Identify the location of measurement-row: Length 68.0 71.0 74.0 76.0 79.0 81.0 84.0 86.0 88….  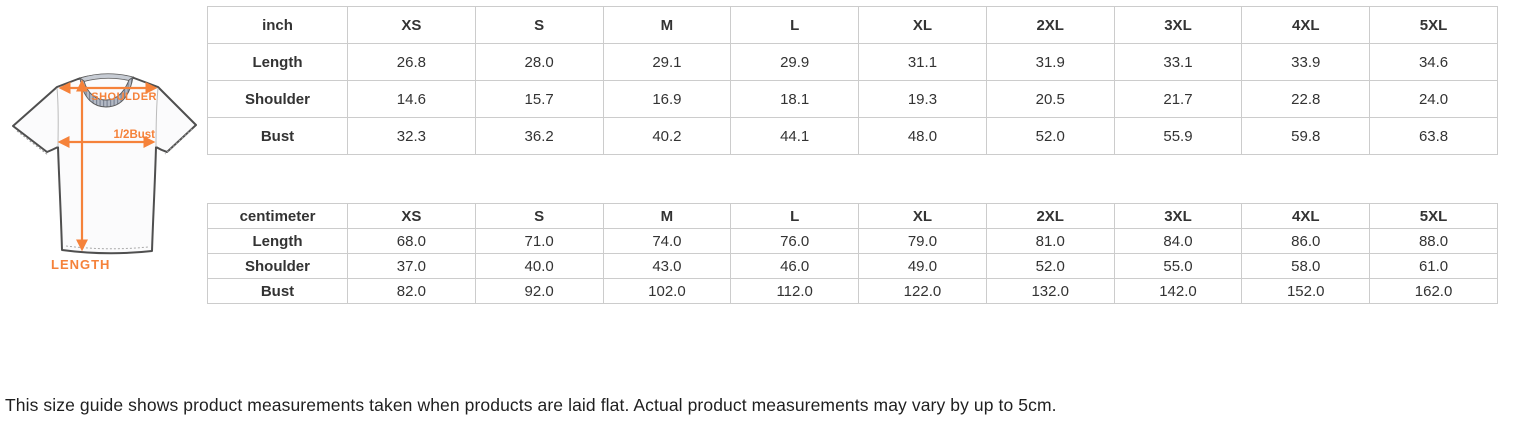
(852, 241).